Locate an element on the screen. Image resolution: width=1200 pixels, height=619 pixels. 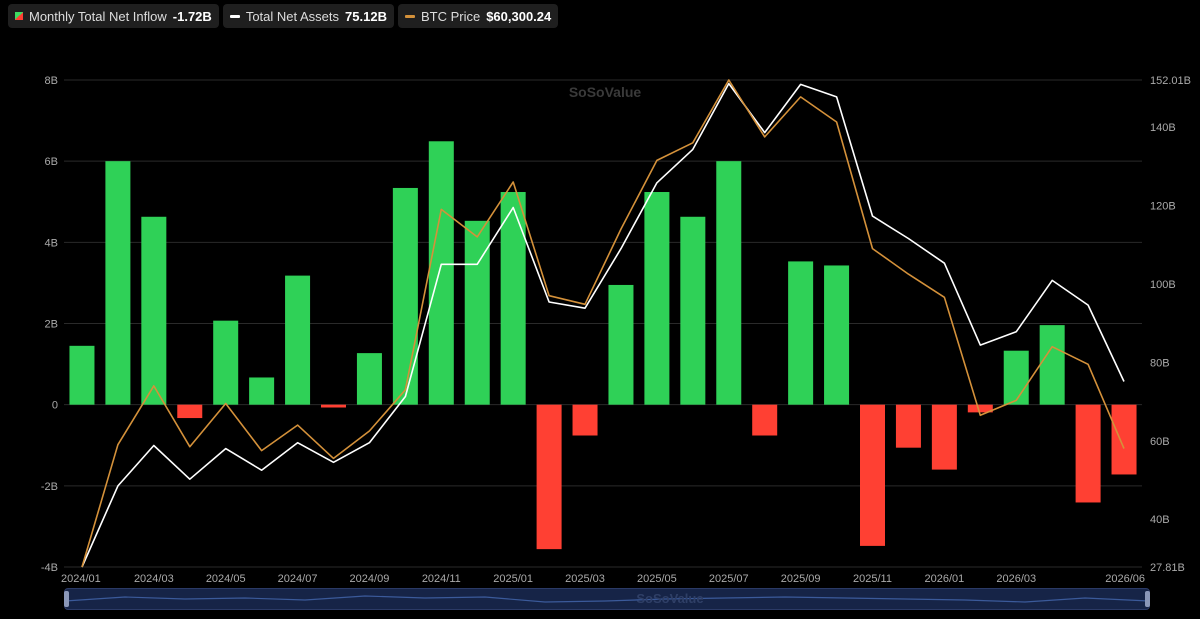
left-tick-label: 8B is located at coordinates (51, 81).